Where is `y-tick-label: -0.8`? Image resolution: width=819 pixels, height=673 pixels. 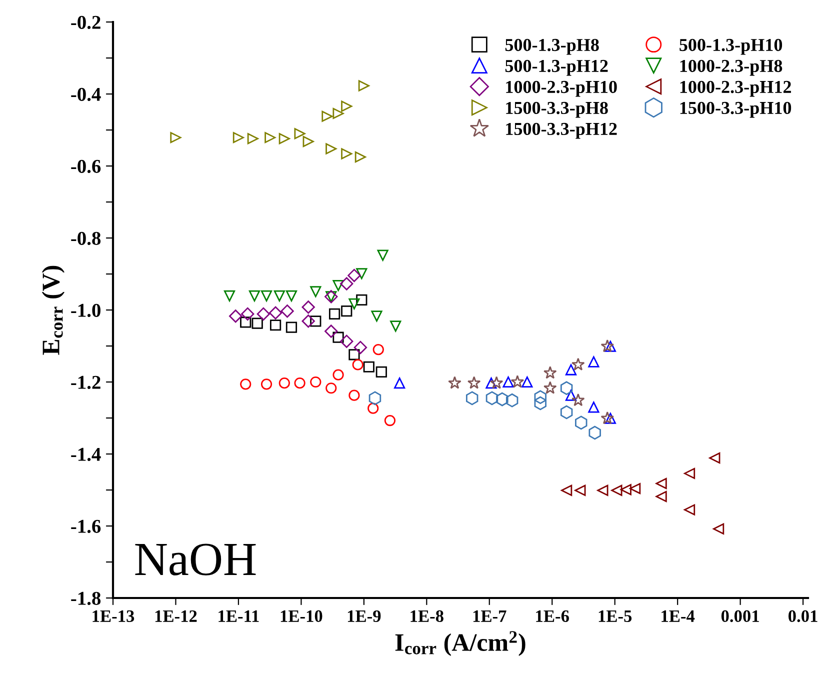
y-tick-label: -0.8 is located at coordinates (86, 239).